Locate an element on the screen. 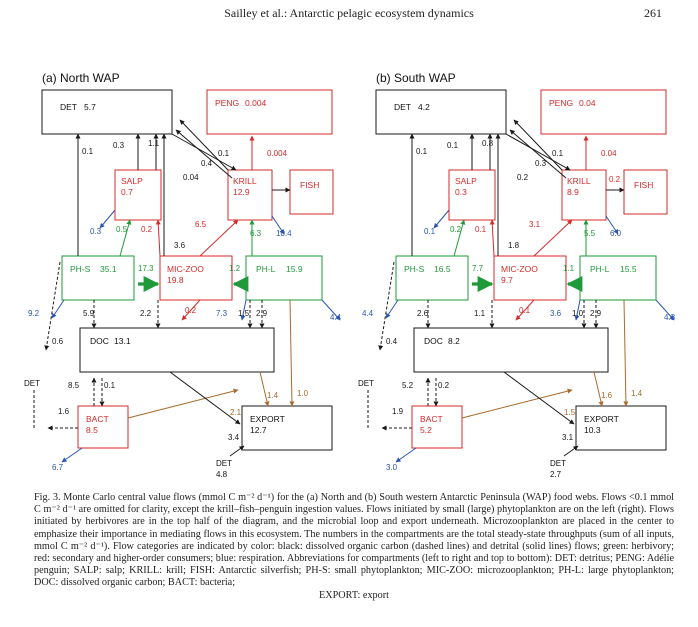 This screenshot has height=627, width=698. flow-det-doc: 0.4 is located at coordinates (388, 306).